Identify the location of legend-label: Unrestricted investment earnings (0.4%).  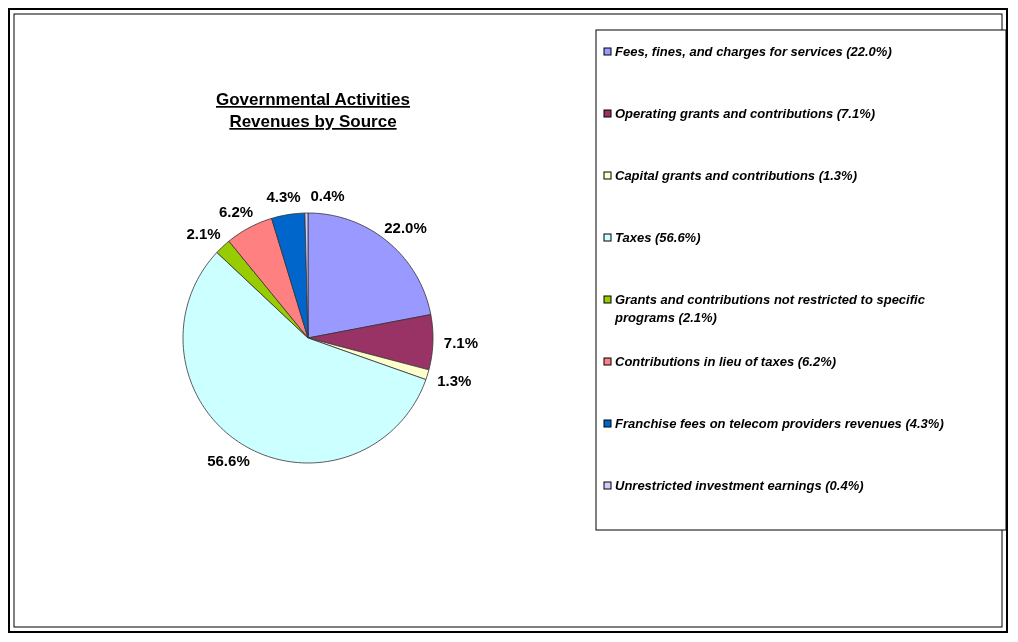
(739, 485).